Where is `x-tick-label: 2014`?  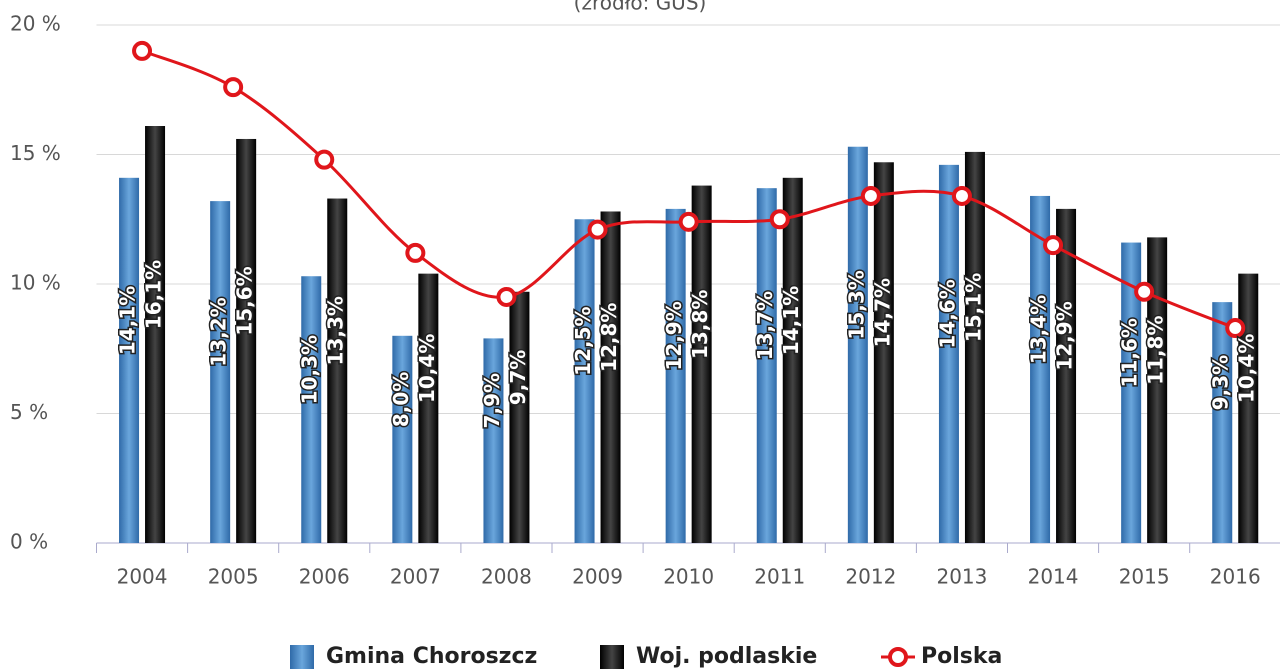
x-tick-label: 2014 is located at coordinates (1053, 577).